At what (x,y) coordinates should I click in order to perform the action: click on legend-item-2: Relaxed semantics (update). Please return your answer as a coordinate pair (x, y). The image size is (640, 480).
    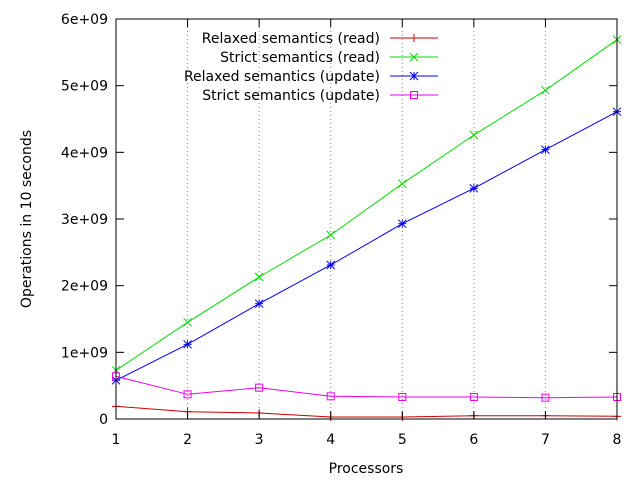
    Looking at the image, I should click on (311, 77).